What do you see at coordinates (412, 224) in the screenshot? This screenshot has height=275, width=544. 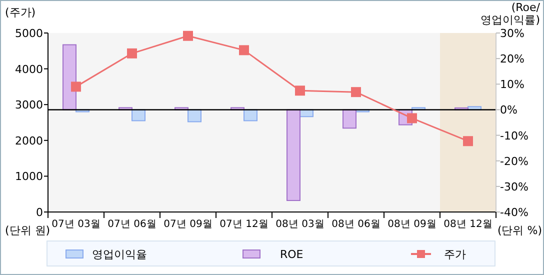 I see `x-tick-label: 08년 09월` at bounding box center [412, 224].